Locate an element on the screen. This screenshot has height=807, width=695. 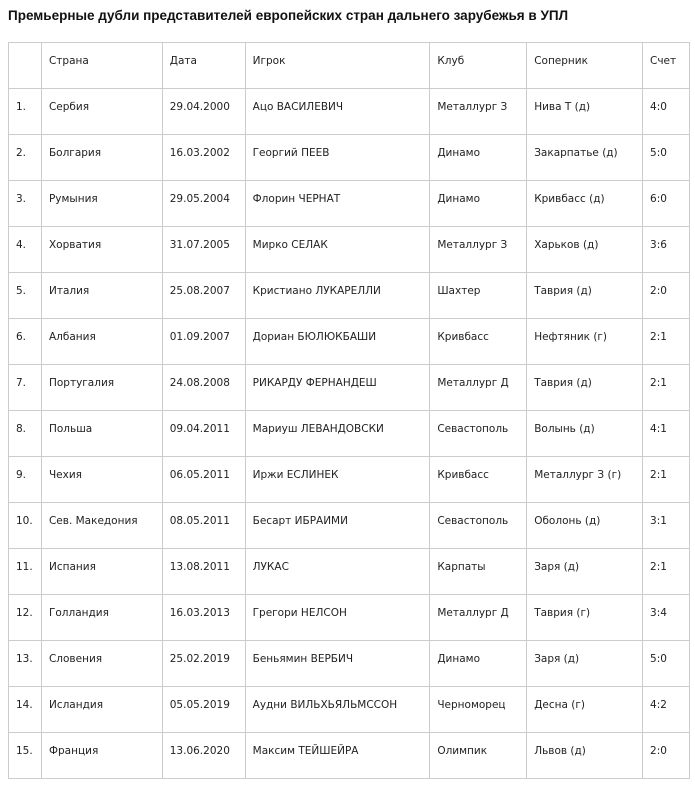
cell-date: 05.05.2019 is located at coordinates (203, 709).